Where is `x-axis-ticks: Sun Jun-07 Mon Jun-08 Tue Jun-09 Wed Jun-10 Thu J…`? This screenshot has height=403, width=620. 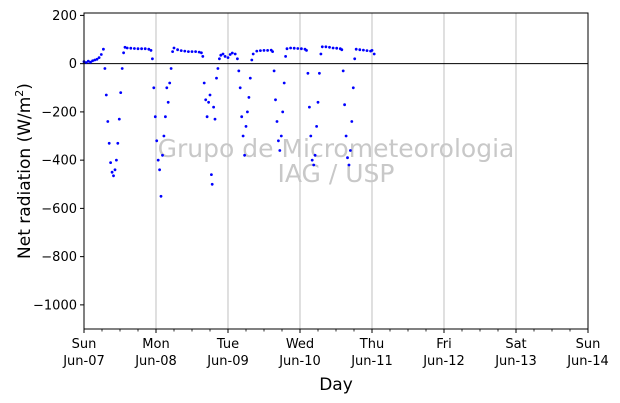 x-axis-ticks: Sun Jun-07 Mon Jun-08 Tue Jun-09 Wed Jun-10 Thu J… is located at coordinates (335, 349).